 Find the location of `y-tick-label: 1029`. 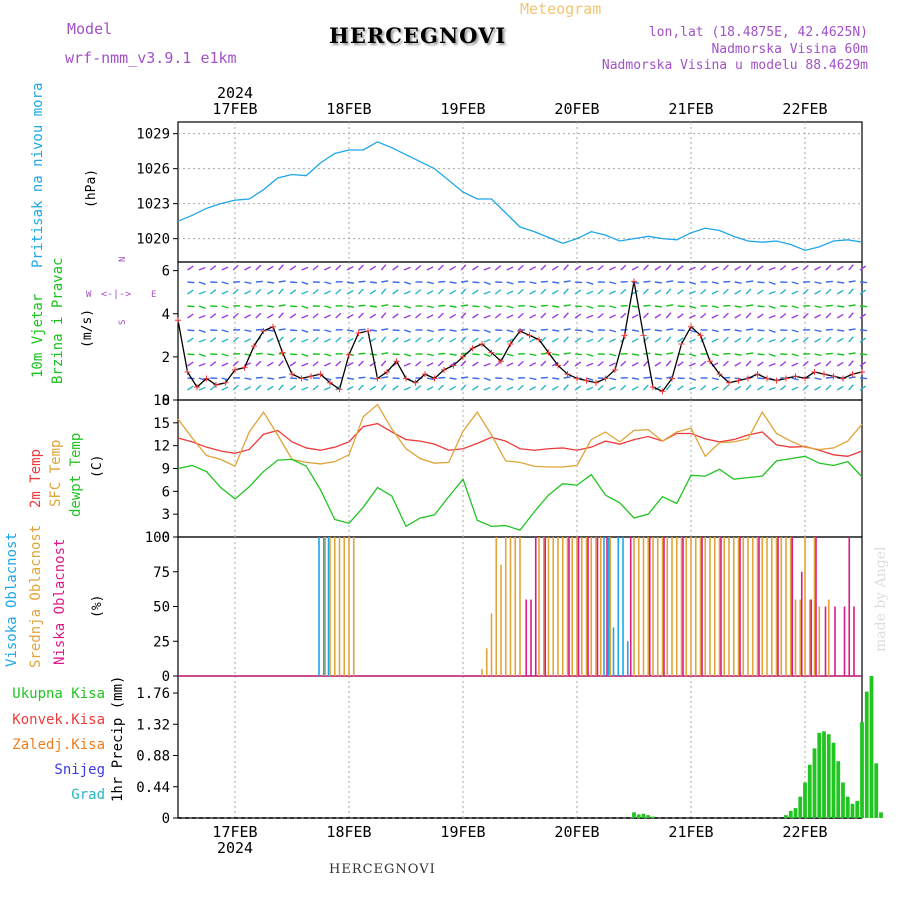

y-tick-label: 1029 is located at coordinates (153, 135).